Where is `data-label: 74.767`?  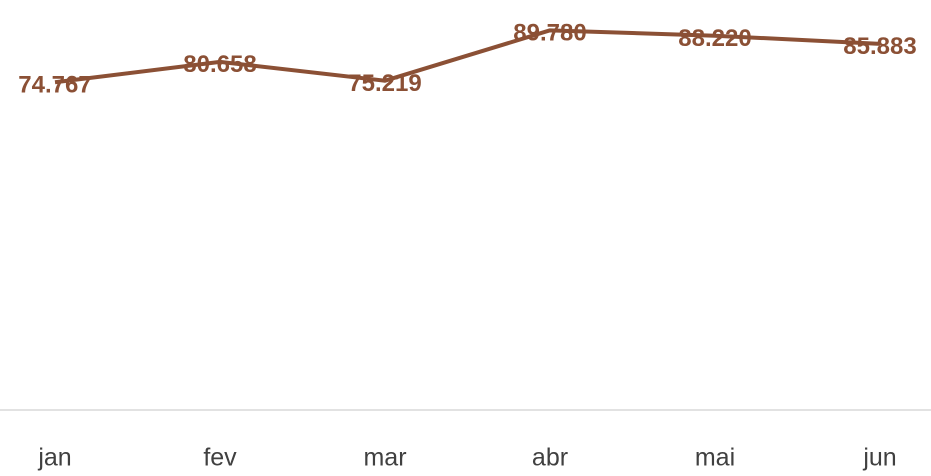
data-label: 74.767 is located at coordinates (54, 85).